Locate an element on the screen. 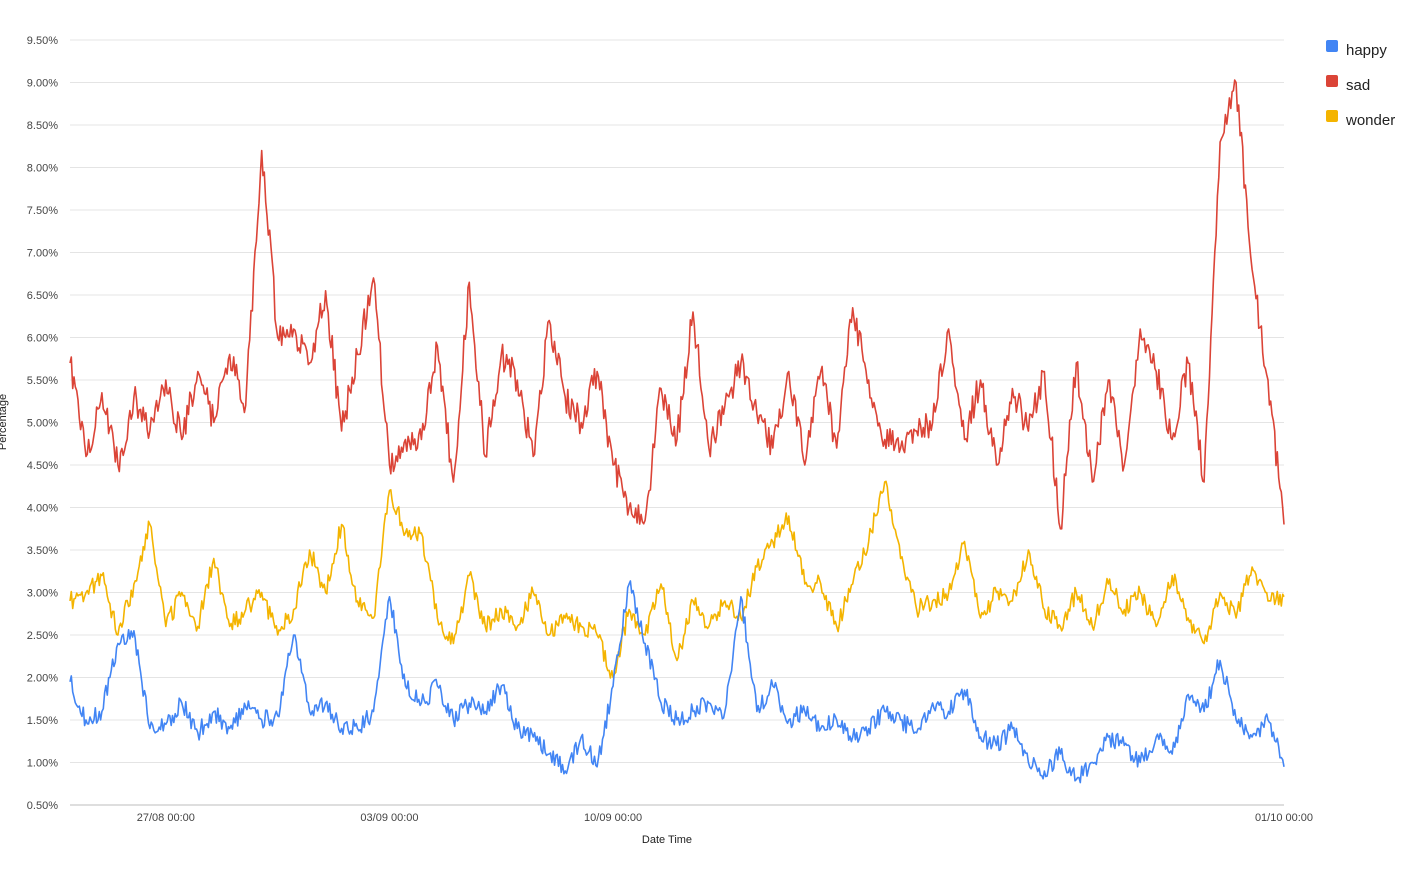 This screenshot has height=869, width=1402. y-tick-label: 6.50% is located at coordinates (42, 296).